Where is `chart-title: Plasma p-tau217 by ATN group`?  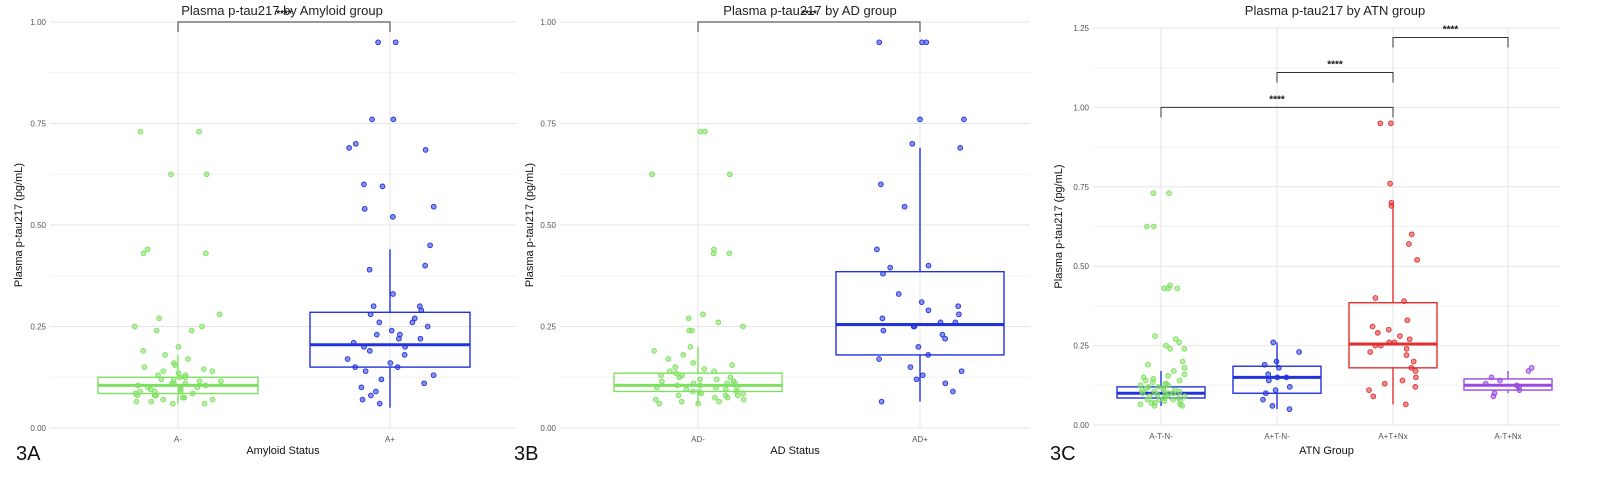 chart-title: Plasma p-tau217 by ATN group is located at coordinates (1335, 10).